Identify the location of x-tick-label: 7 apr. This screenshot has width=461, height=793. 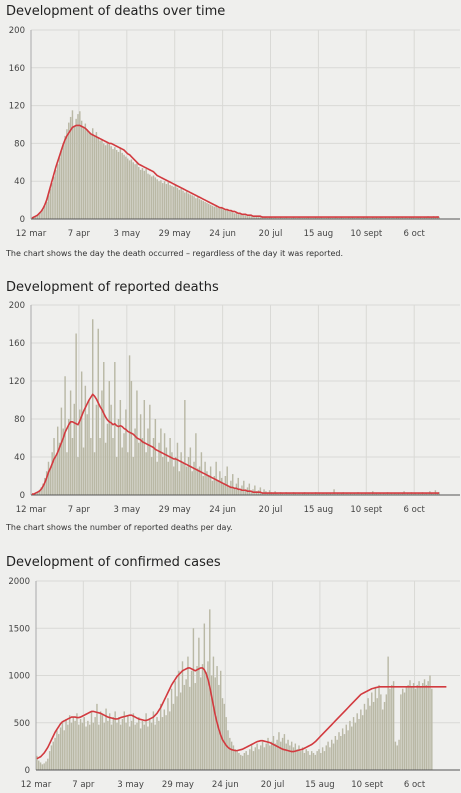
(79, 510).